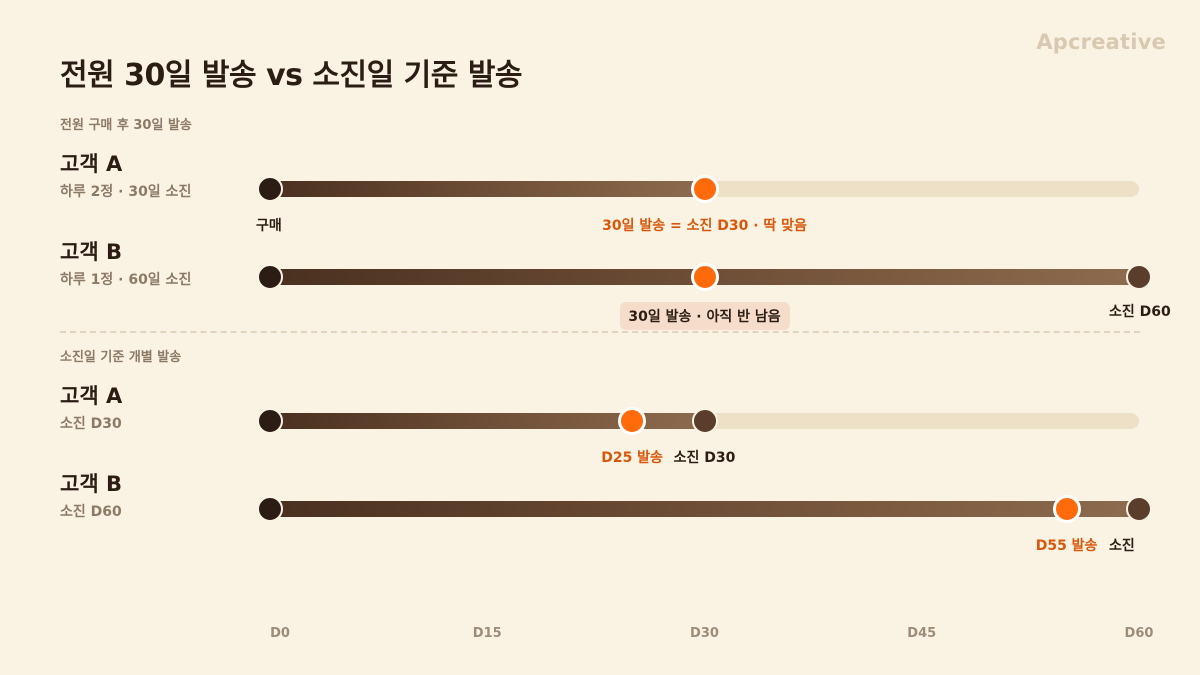  What do you see at coordinates (1101, 42) in the screenshot?
I see `brand-logo: Apcreative` at bounding box center [1101, 42].